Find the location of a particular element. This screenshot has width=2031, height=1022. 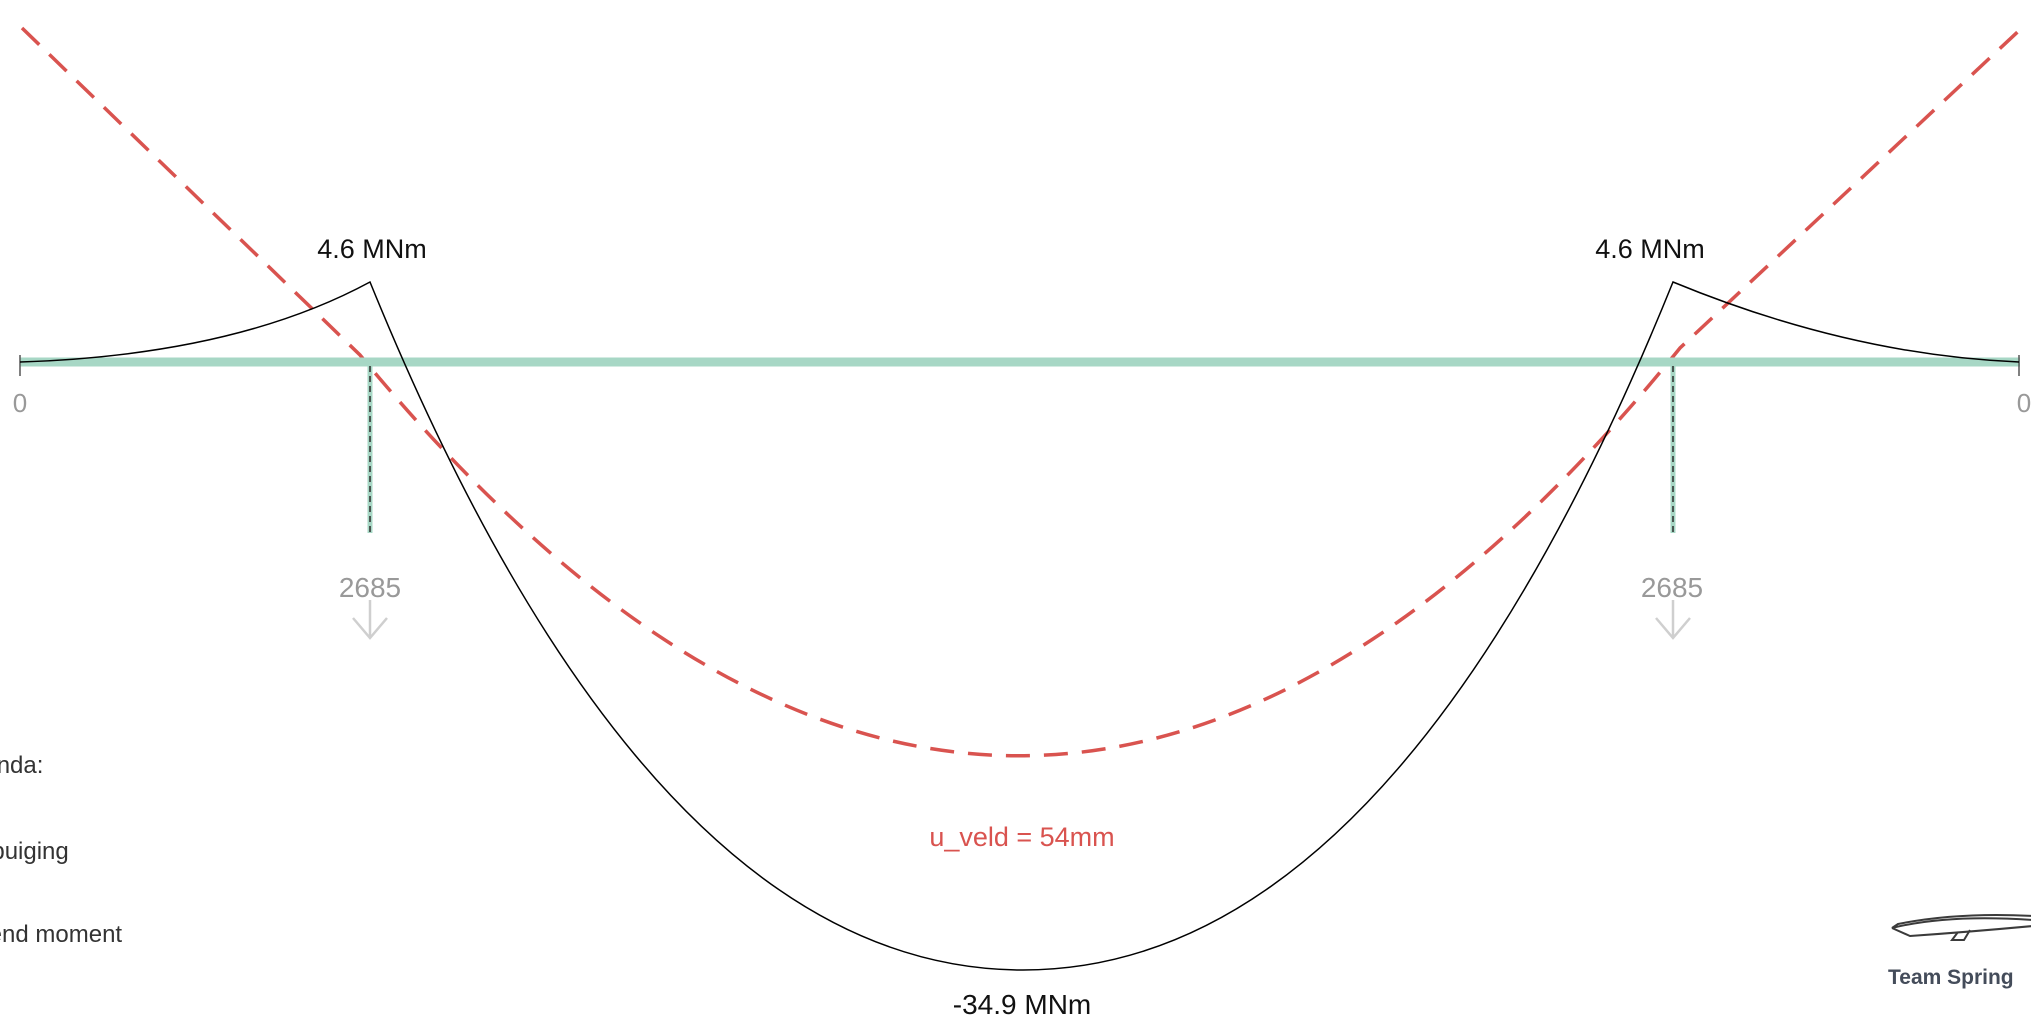

reaction-arrow-left is located at coordinates (370, 620).